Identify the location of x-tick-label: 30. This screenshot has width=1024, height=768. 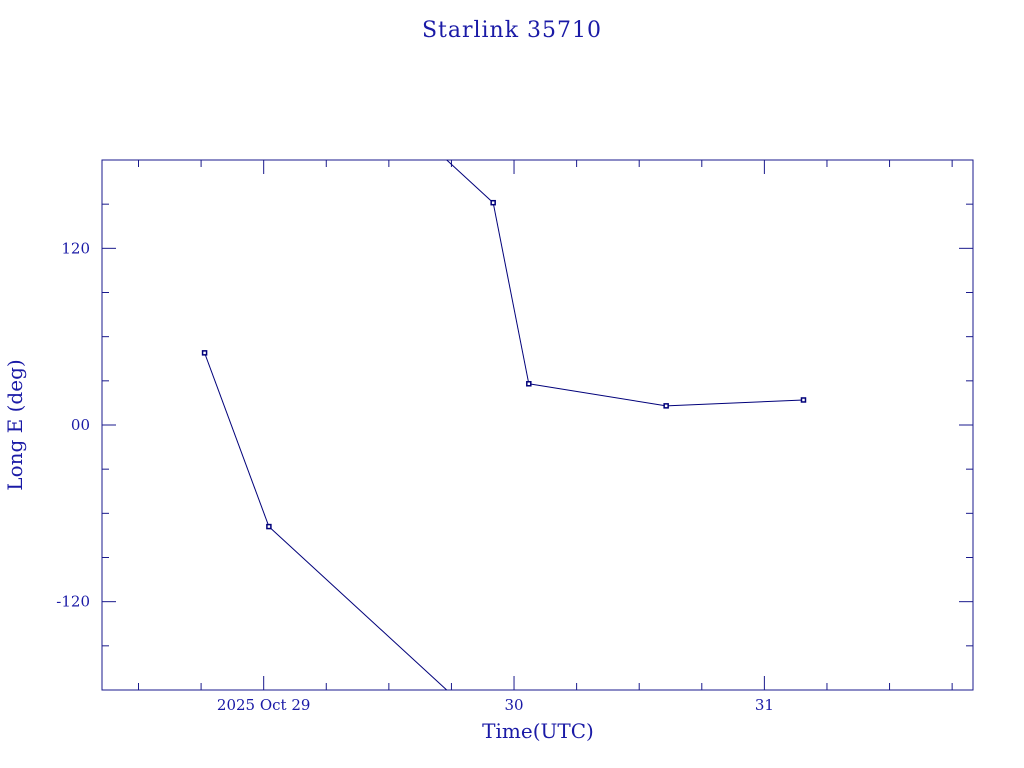
(513, 705).